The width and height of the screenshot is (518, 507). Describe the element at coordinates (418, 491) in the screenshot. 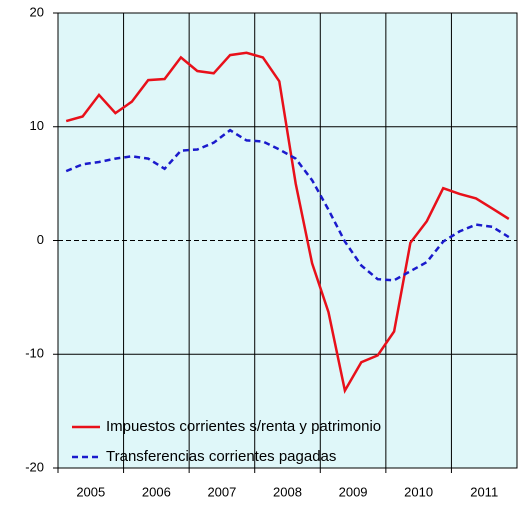

I see `x-tick-label: 2010` at that location.